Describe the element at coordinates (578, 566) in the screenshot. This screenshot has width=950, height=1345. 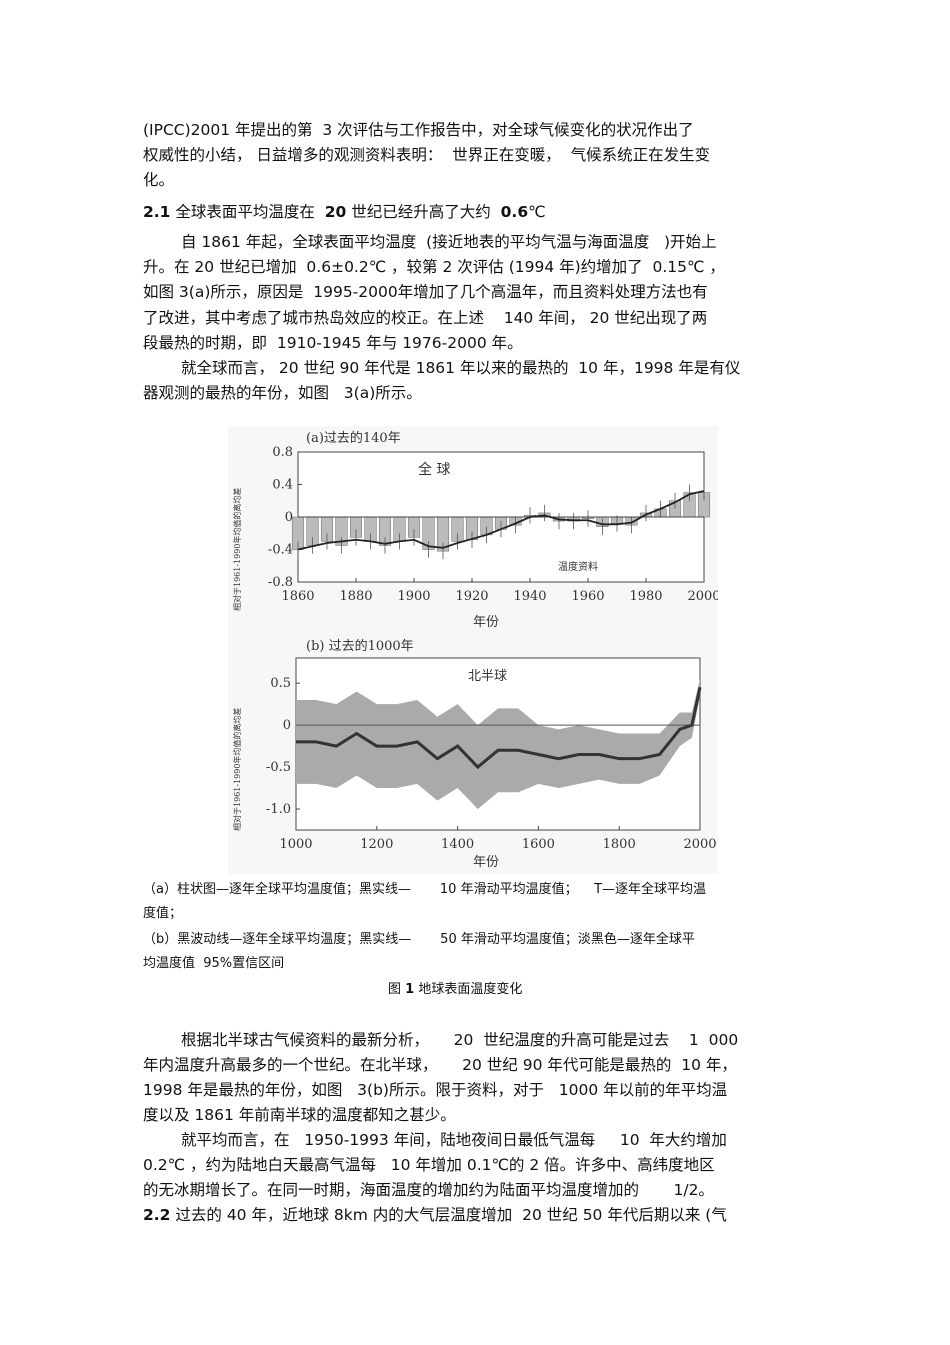
I see `panel-a-legend: 温度资料` at that location.